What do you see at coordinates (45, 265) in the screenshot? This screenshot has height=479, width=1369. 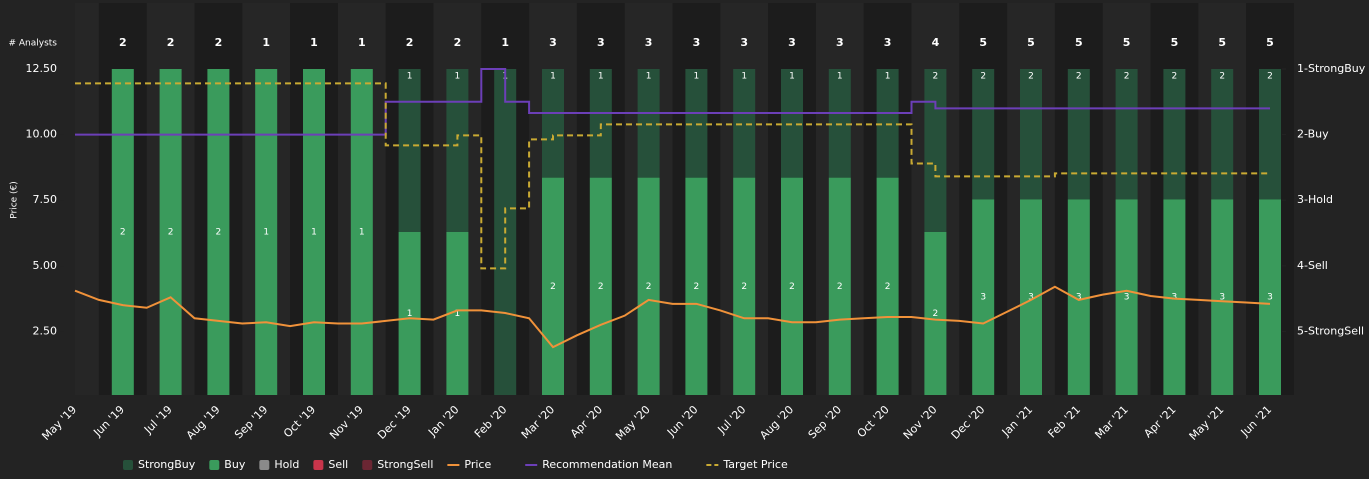 I see `y-tick-label: 5.00` at bounding box center [45, 265].